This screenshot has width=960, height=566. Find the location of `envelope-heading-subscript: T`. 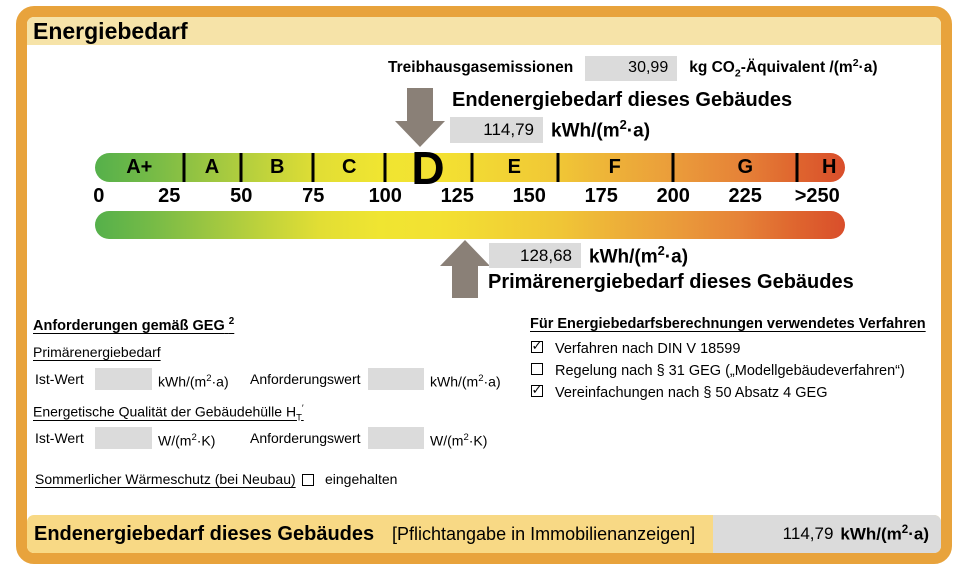

envelope-heading-subscript: T is located at coordinates (299, 418).